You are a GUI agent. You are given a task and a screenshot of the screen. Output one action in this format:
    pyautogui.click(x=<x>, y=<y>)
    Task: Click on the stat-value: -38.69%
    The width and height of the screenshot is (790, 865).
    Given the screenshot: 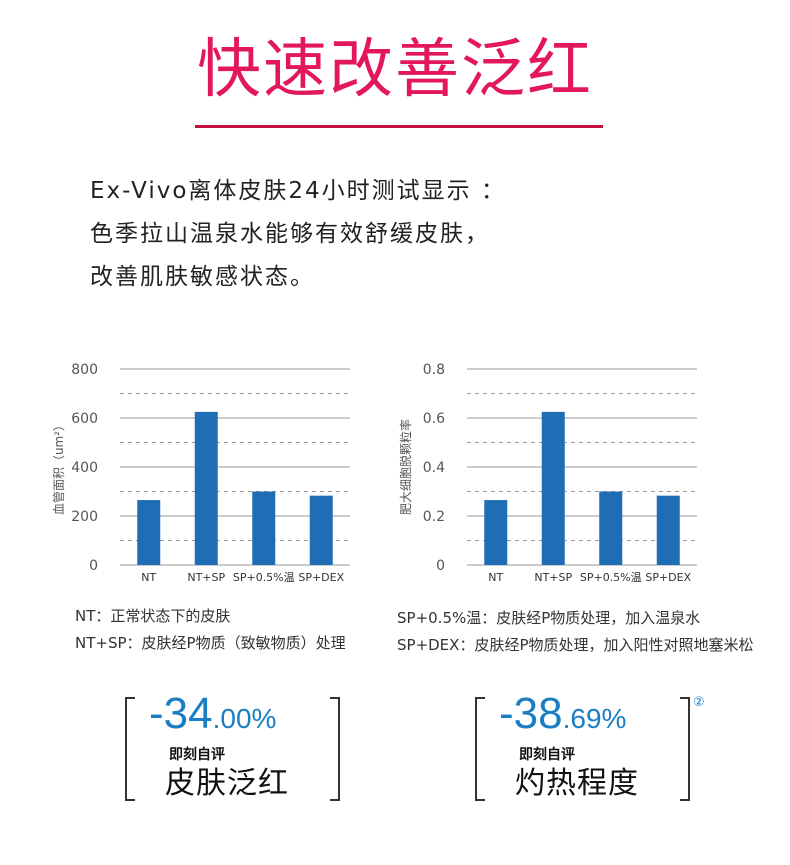 What is the action you would take?
    pyautogui.click(x=562, y=714)
    